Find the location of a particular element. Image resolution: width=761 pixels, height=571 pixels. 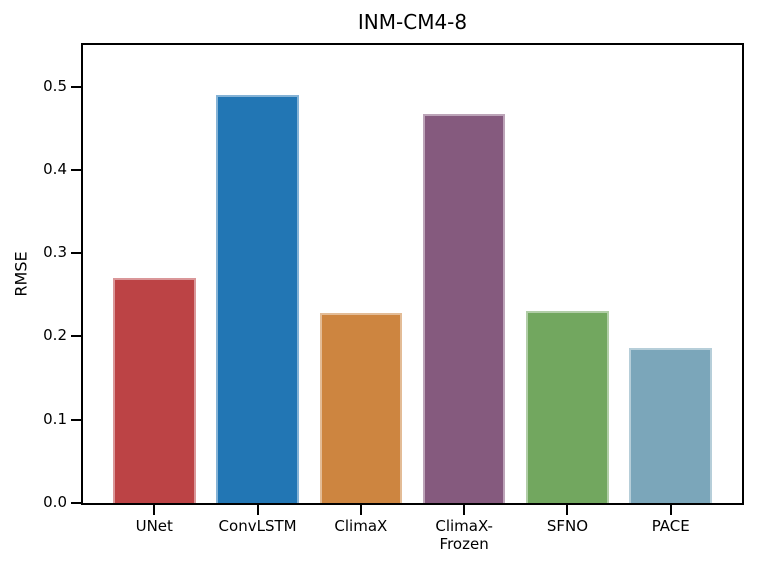

x-tick-label-pace: PACE is located at coordinates (670, 526).